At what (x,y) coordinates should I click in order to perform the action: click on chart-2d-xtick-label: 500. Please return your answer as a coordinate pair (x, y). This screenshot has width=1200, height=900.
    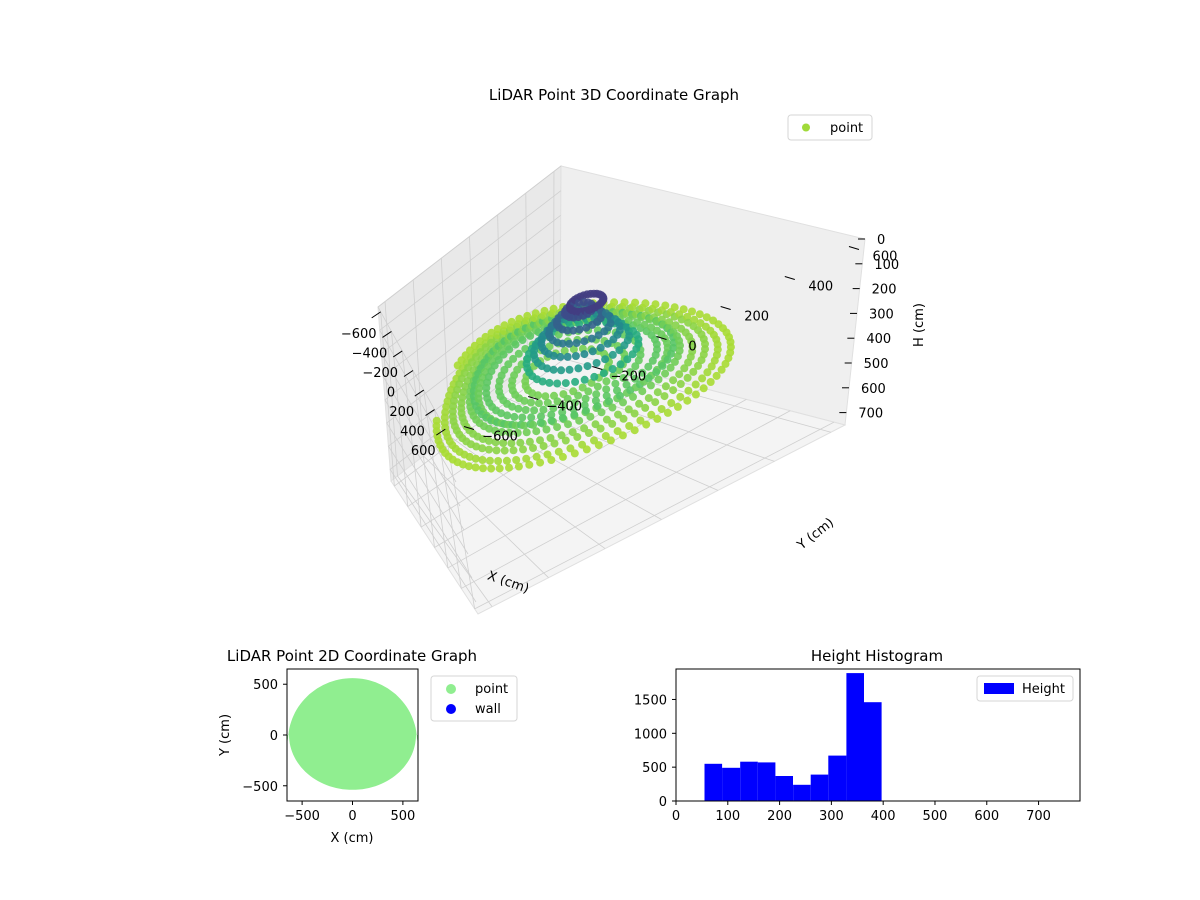
    Looking at the image, I should click on (402, 816).